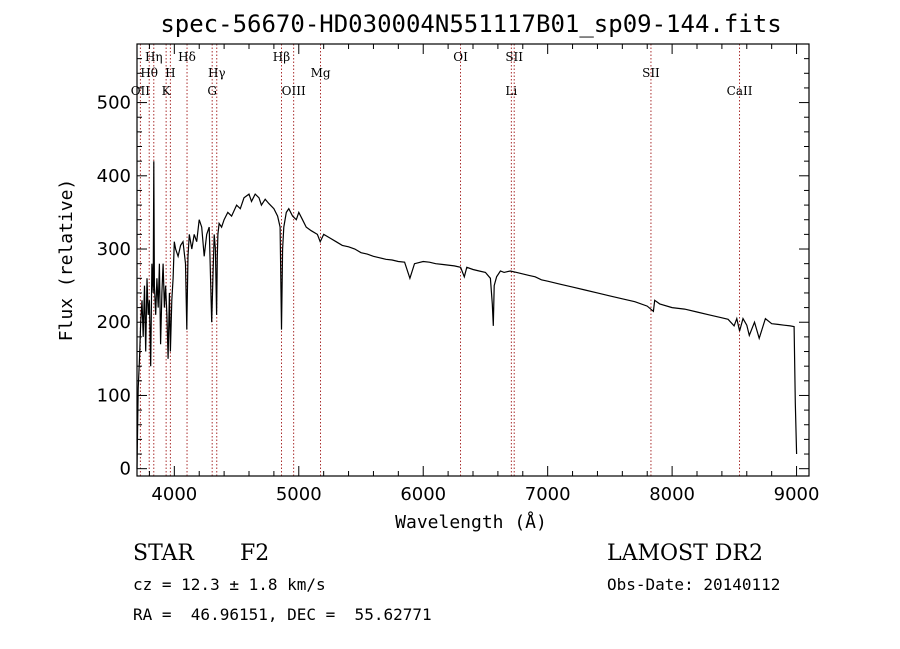 This screenshot has height=649, width=900. I want to click on class-label: STAR, so click(164, 553).